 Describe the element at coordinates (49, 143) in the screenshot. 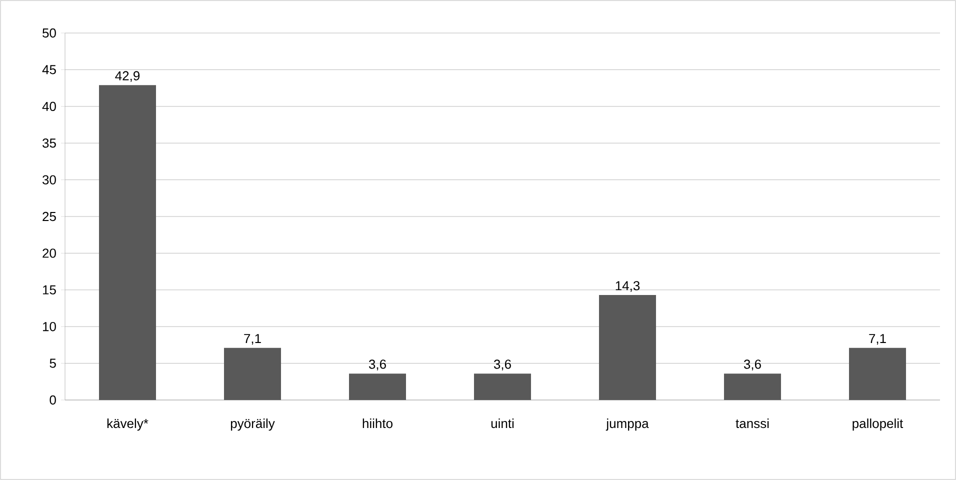

I see `y-tick-label: 35` at that location.